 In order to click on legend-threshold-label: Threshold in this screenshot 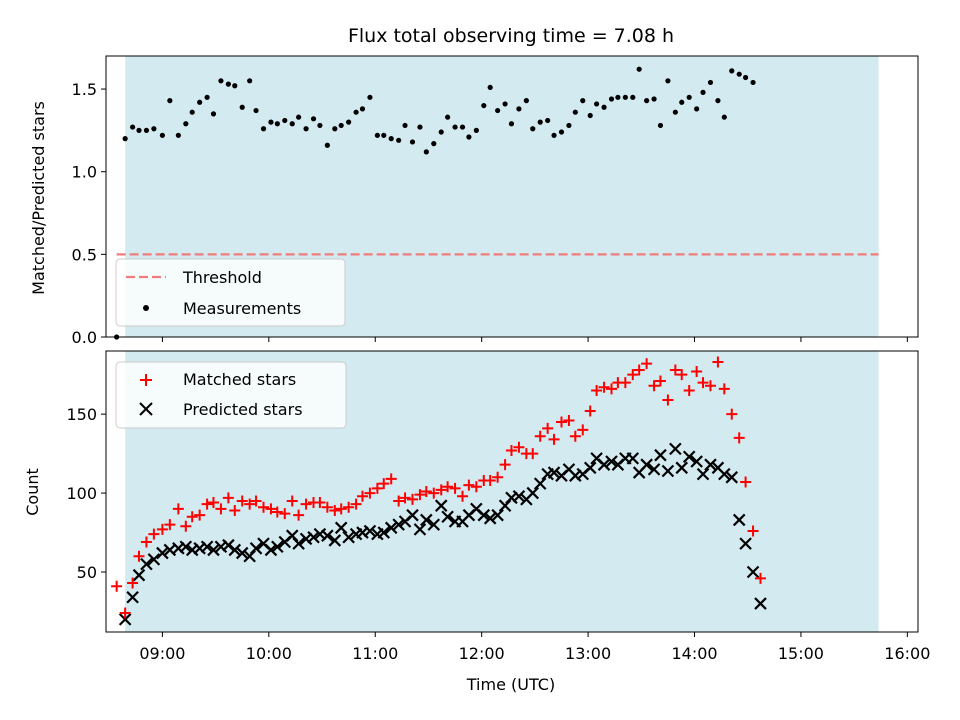, I will do `click(222, 277)`.